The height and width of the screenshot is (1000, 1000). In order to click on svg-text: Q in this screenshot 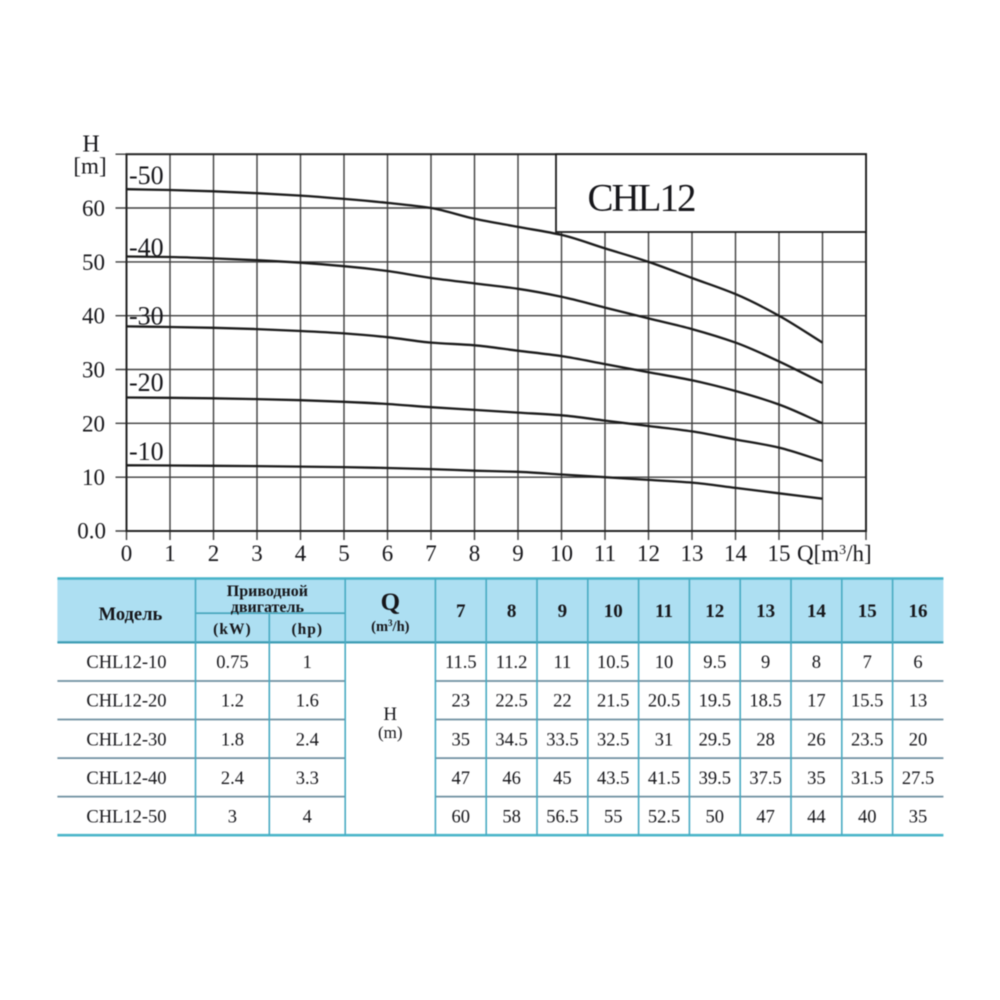, I will do `click(390, 602)`.